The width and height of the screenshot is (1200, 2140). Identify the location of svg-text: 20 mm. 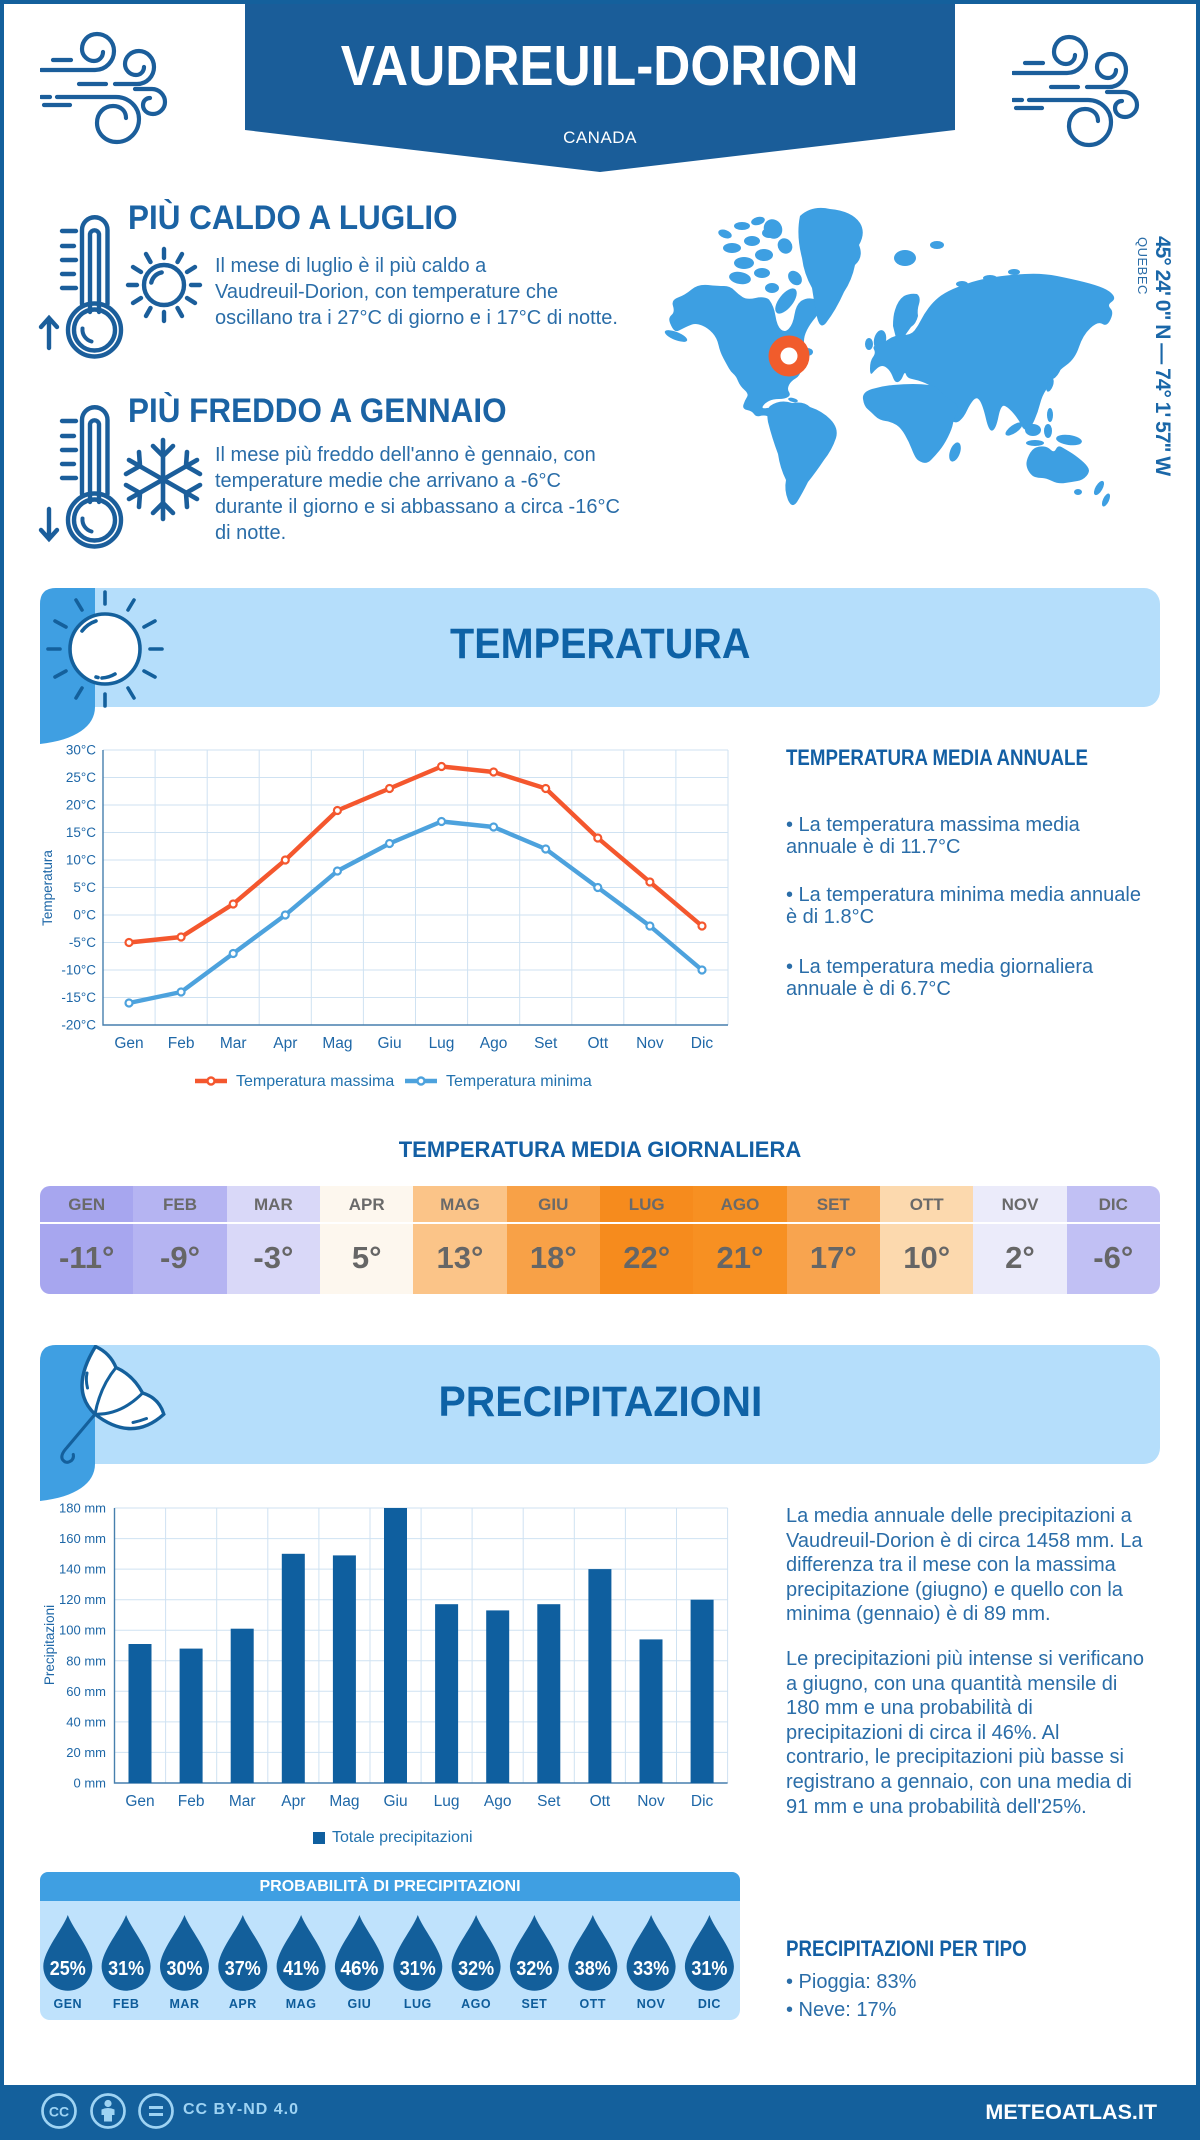
(86, 1752).